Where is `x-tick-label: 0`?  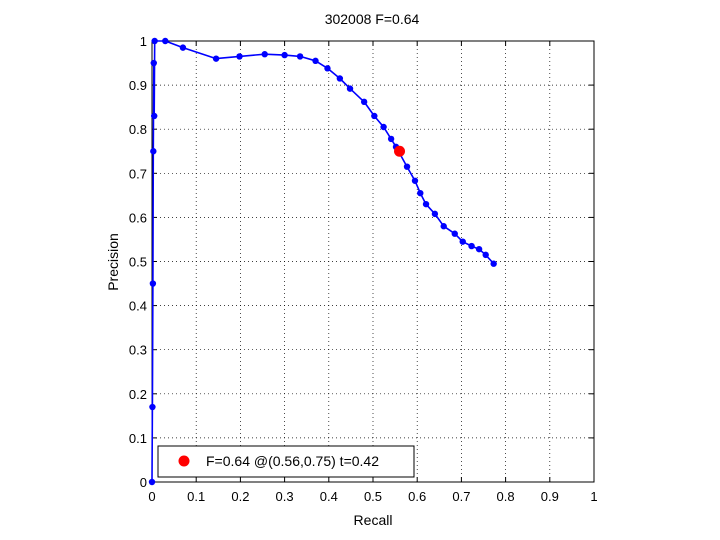 x-tick-label: 0 is located at coordinates (151, 496).